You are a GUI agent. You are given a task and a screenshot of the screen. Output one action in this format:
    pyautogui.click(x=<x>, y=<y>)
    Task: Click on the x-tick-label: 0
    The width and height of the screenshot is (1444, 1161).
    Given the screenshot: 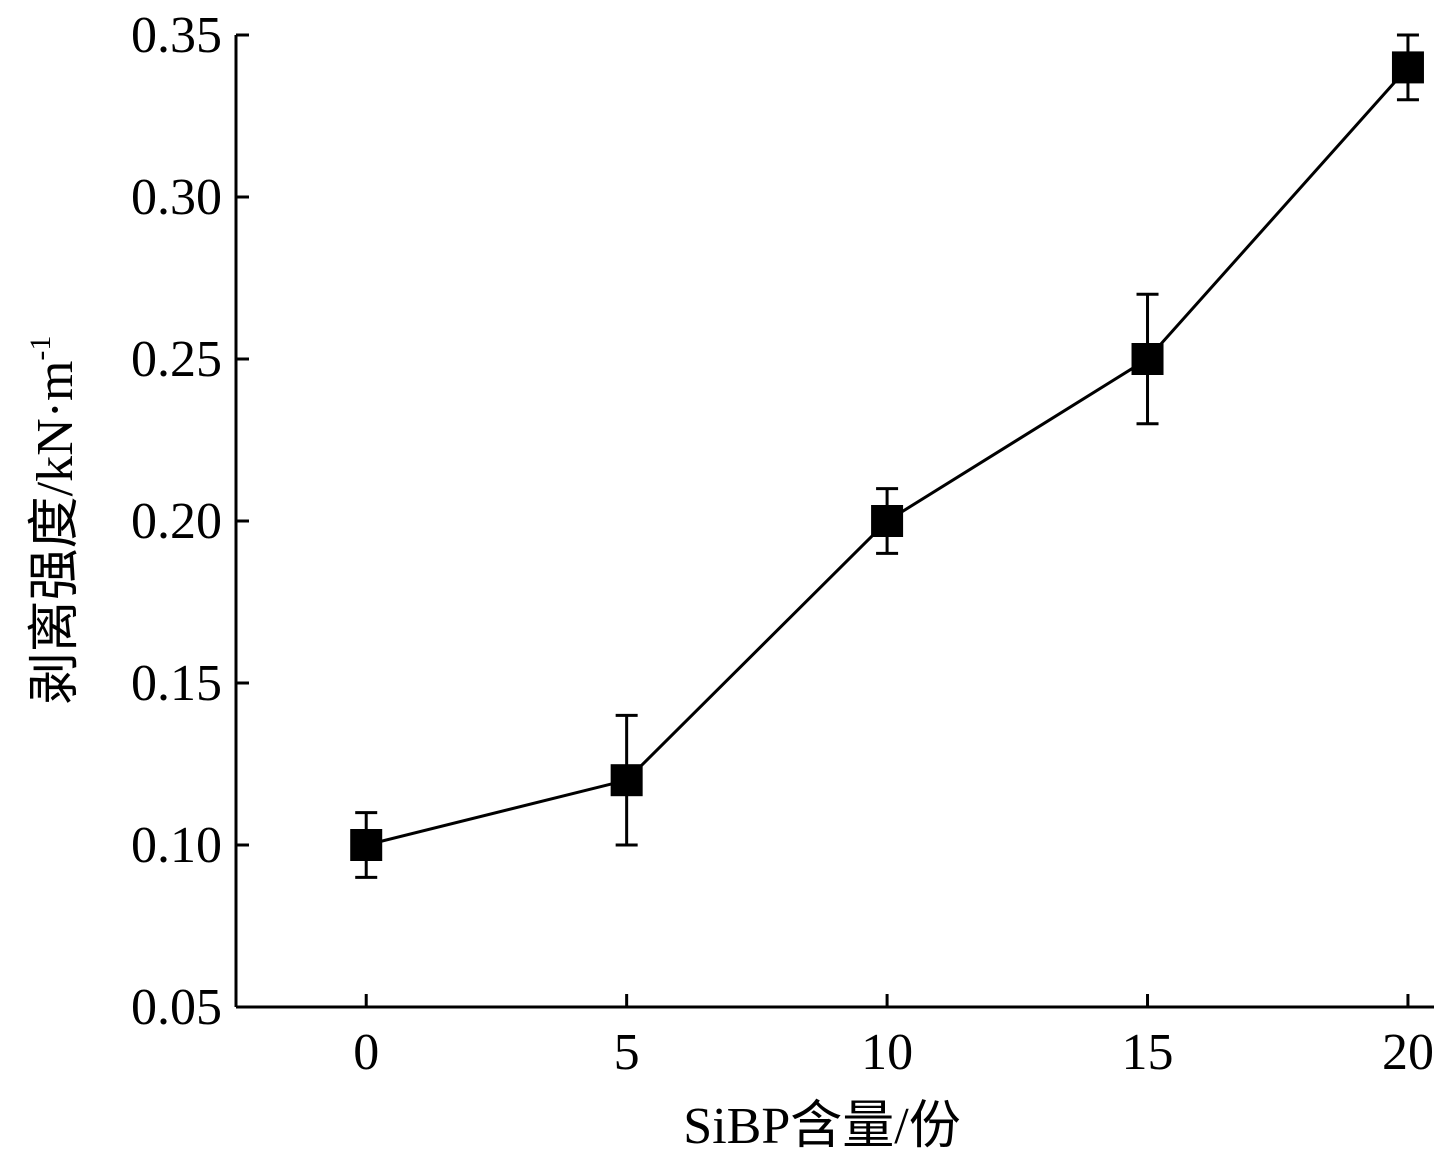 What is the action you would take?
    pyautogui.click(x=366, y=1052)
    